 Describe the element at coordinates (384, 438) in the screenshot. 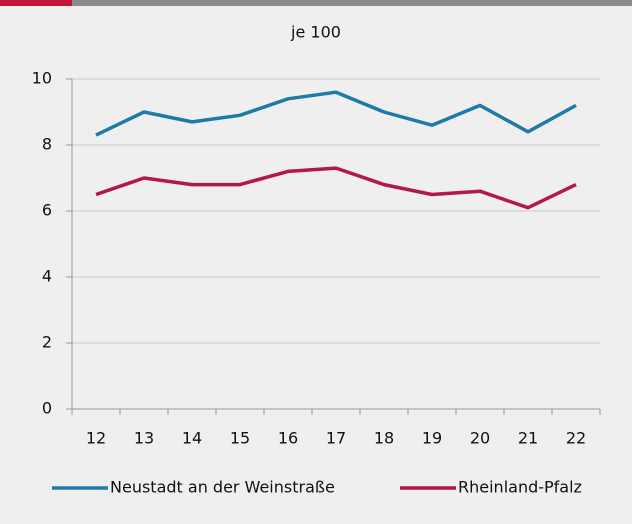

I see `x-tick-label: 18` at that location.